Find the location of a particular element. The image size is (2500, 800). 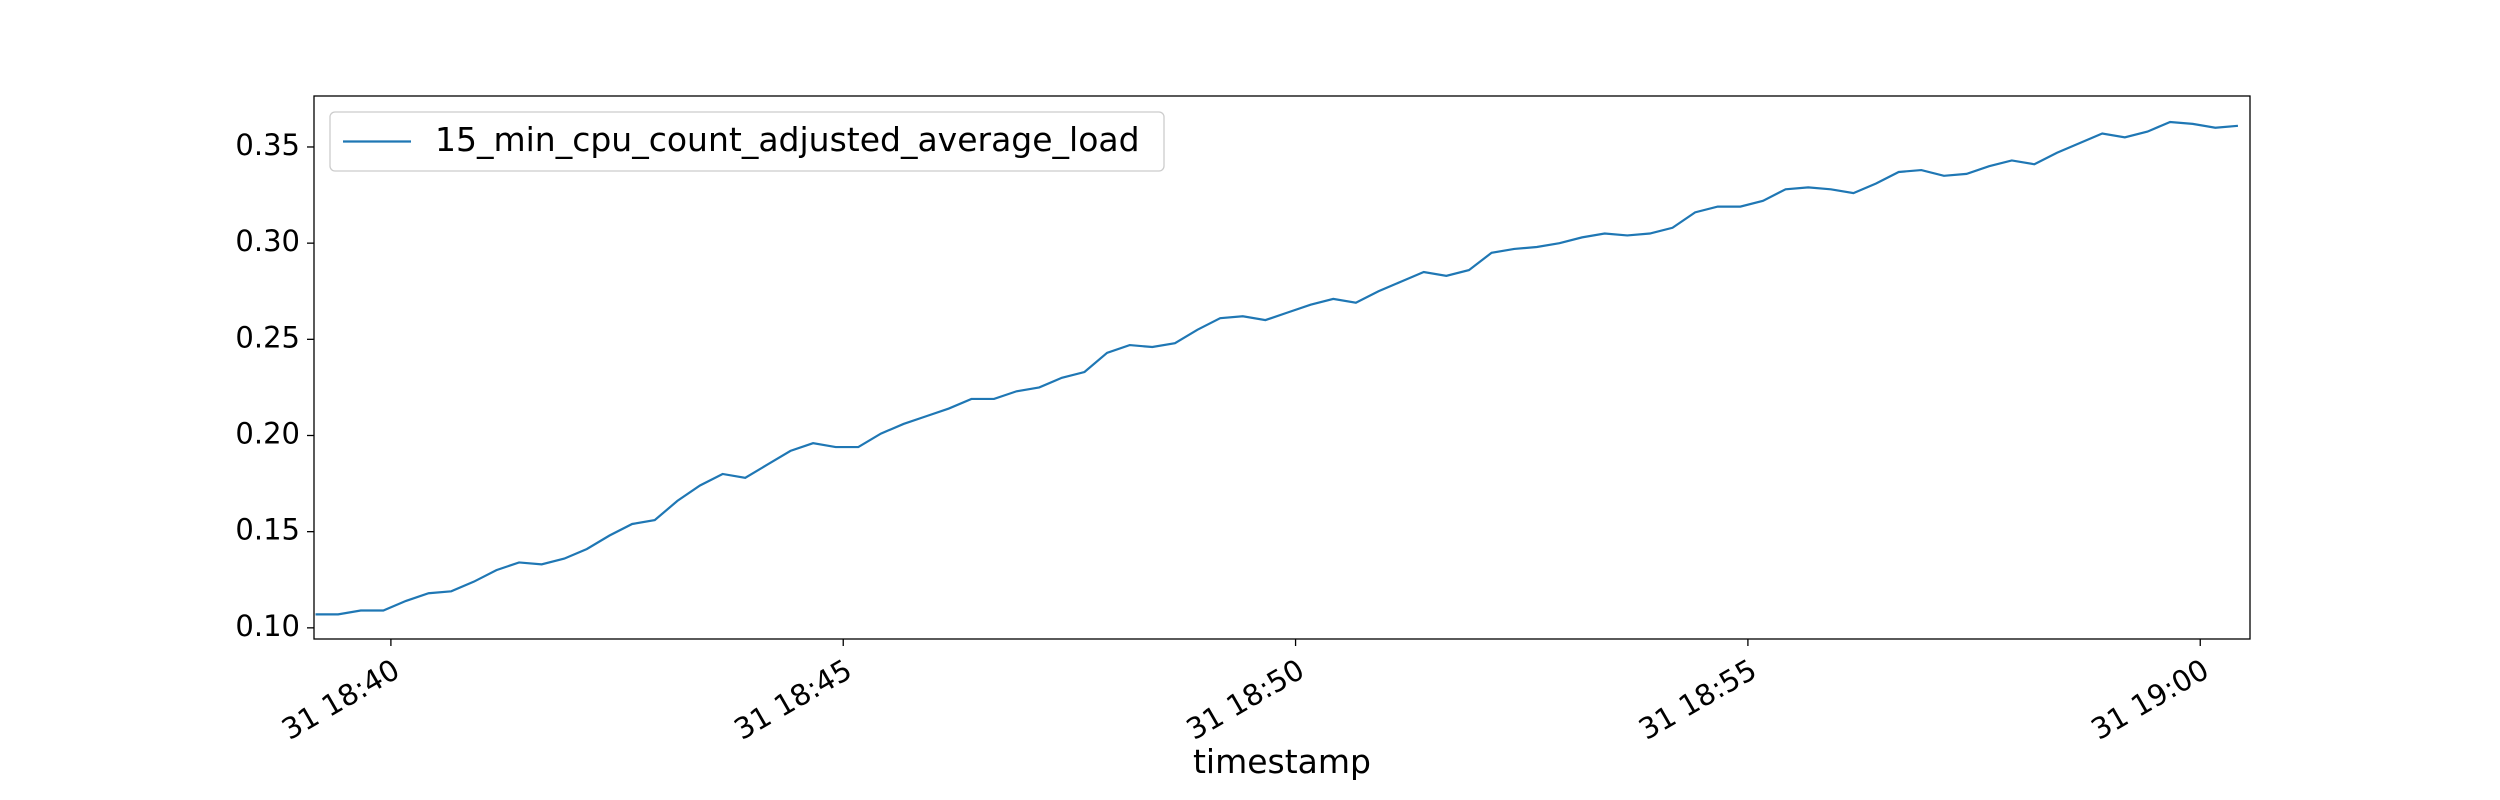

x-tick-label: 31 18:50 is located at coordinates (1245, 699).